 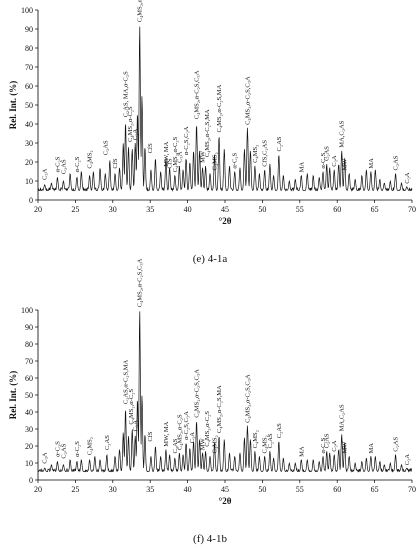 What do you see at coordinates (265, 153) in the screenshot?
I see `peak-annotation: CfS,C₂AS` at bounding box center [265, 153].